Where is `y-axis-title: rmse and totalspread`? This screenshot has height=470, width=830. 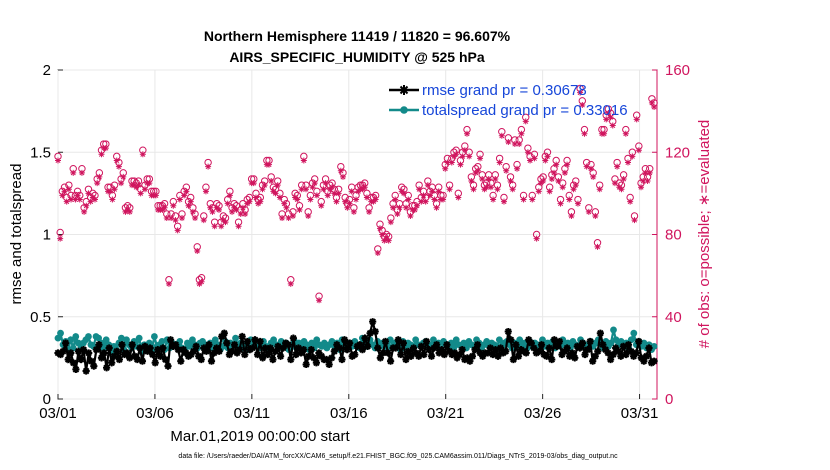
y-axis-title: rmse and totalspread is located at coordinates (16, 234).